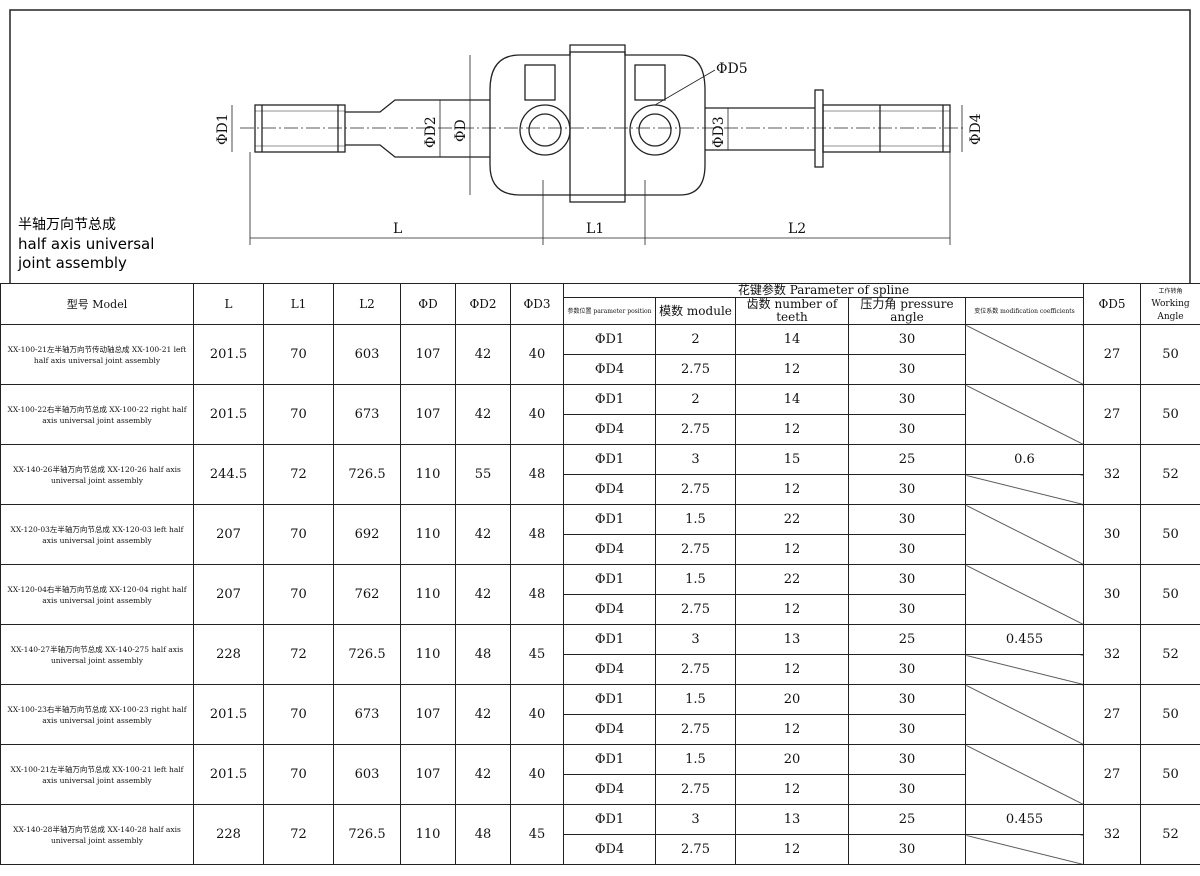 Image resolution: width=1200 pixels, height=876 pixels. I want to click on cell-working-angle: 50, so click(1170, 534).